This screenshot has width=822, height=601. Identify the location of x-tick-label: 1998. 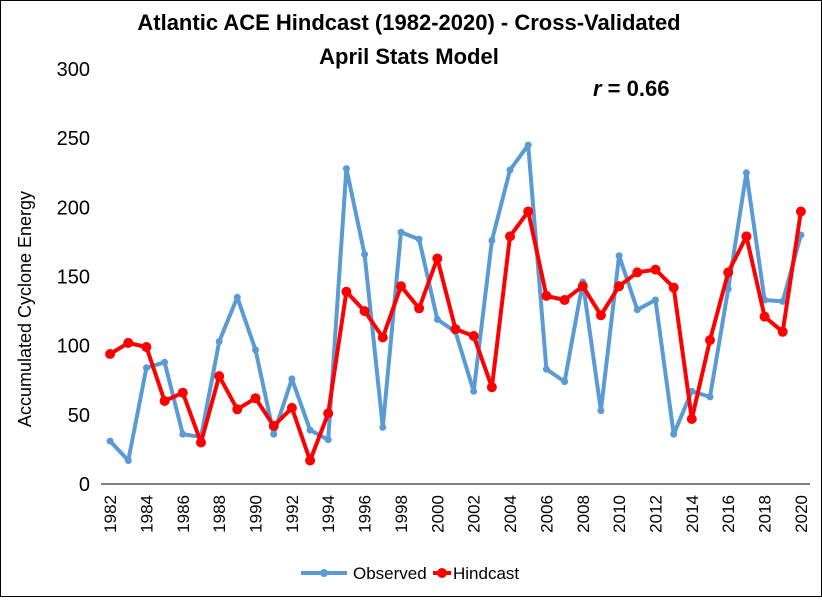
(401, 514).